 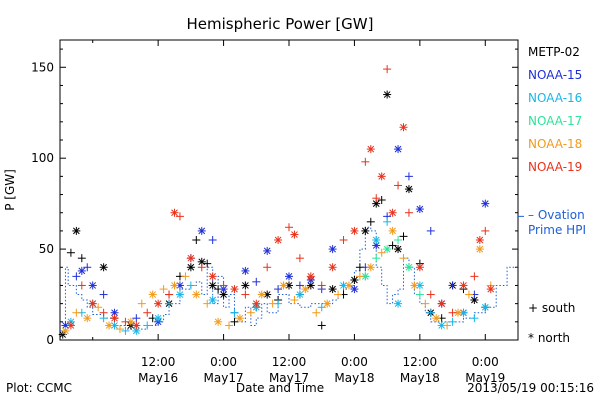 I want to click on x-tick-time: 0:00, so click(x=354, y=362).